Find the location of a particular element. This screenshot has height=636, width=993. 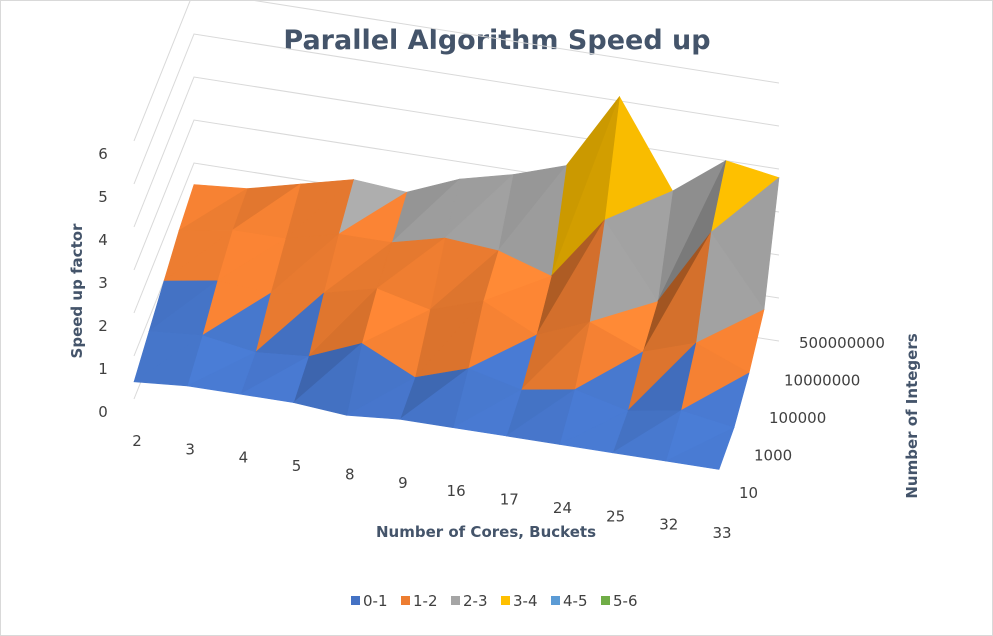

y-tick-label-1: 1000 is located at coordinates (773, 456).